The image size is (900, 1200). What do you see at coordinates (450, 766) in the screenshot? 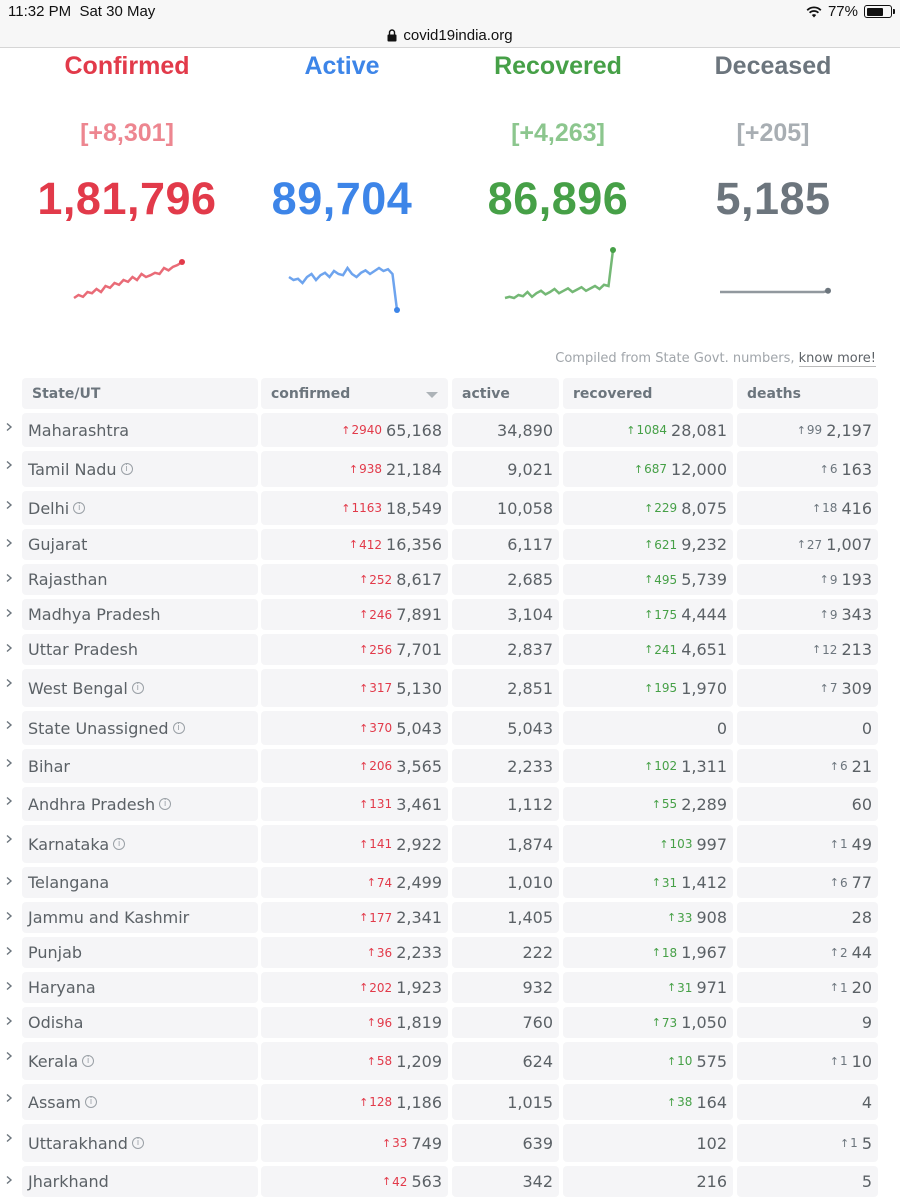
I see `table-row: Bihar ↑ 206 3,565 2,233 ↑ 102 1,311 ↑ 6 21` at bounding box center [450, 766].